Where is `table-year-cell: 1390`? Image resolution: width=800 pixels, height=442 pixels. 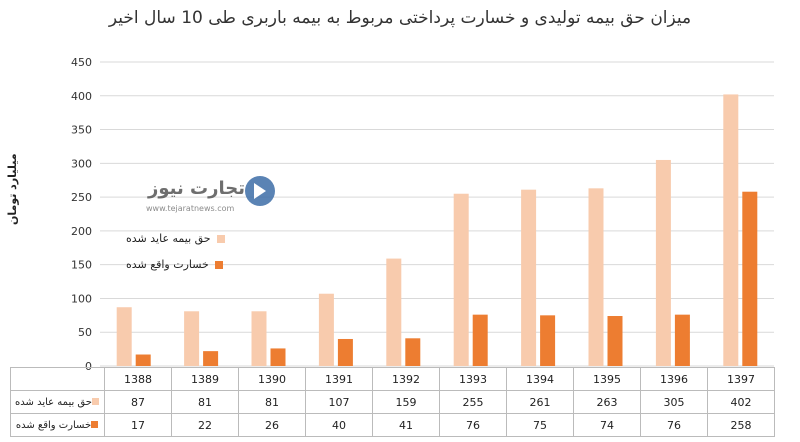 table-year-cell: 1390 is located at coordinates (272, 379).